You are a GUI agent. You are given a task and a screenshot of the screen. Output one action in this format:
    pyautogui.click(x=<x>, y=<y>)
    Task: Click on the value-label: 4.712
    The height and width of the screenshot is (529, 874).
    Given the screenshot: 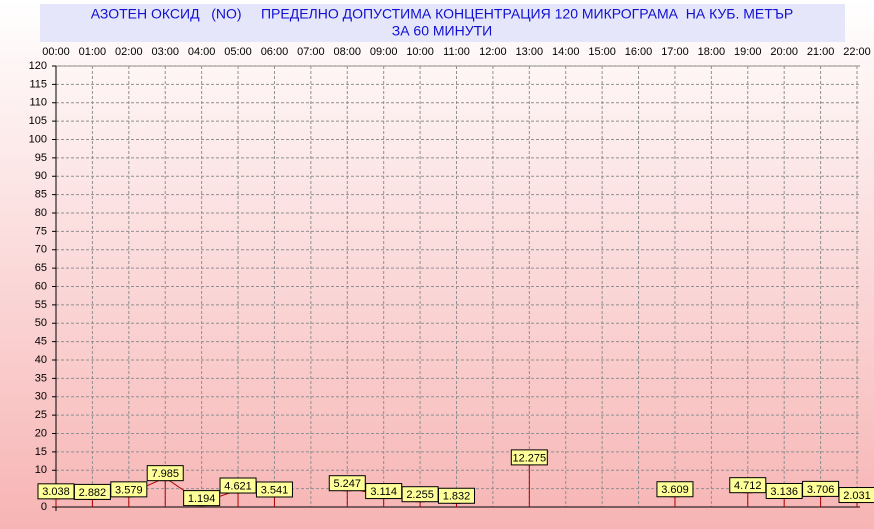 What is the action you would take?
    pyautogui.click(x=748, y=486)
    